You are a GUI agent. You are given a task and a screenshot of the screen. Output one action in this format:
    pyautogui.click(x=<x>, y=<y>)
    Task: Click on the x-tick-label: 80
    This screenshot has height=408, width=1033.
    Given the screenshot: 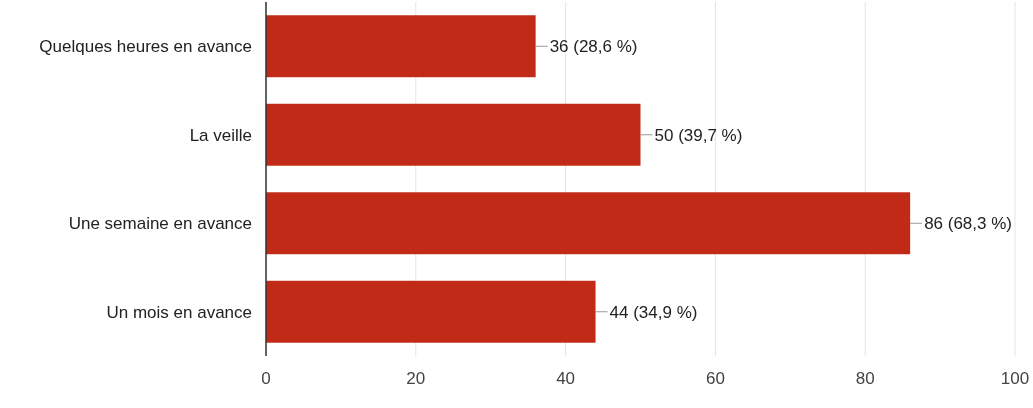 What is the action you would take?
    pyautogui.click(x=865, y=378)
    